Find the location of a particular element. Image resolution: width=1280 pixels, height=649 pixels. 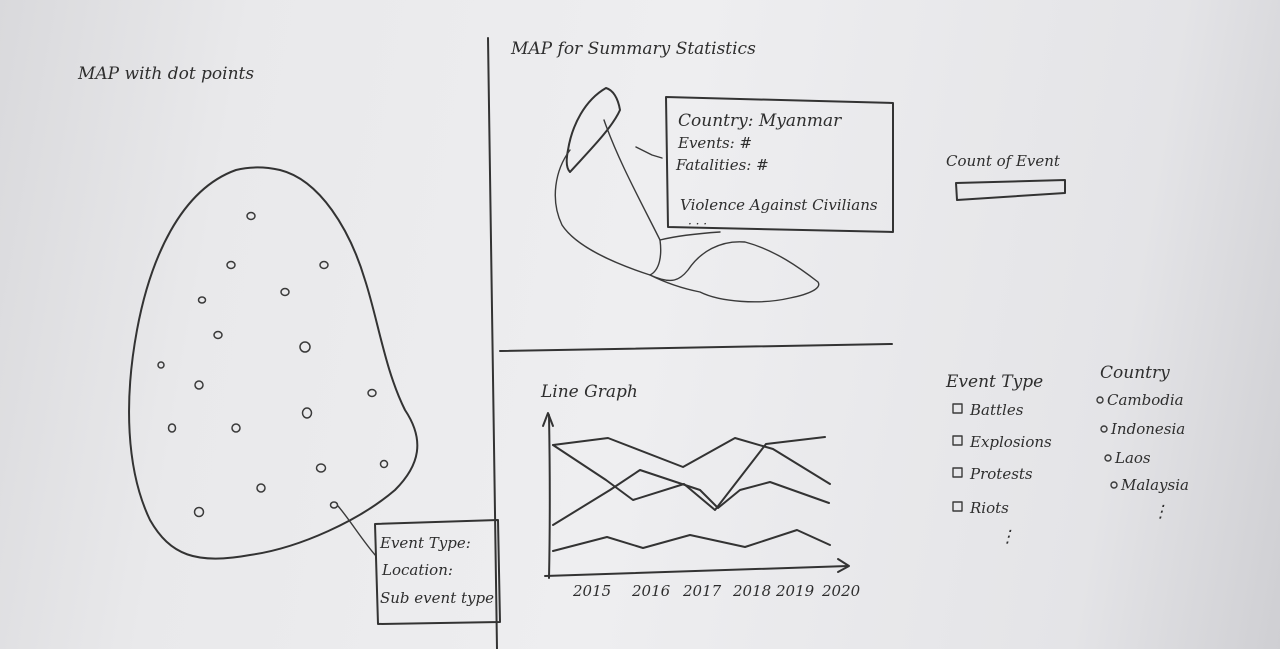

event-type-option: Protests is located at coordinates (992, 474).